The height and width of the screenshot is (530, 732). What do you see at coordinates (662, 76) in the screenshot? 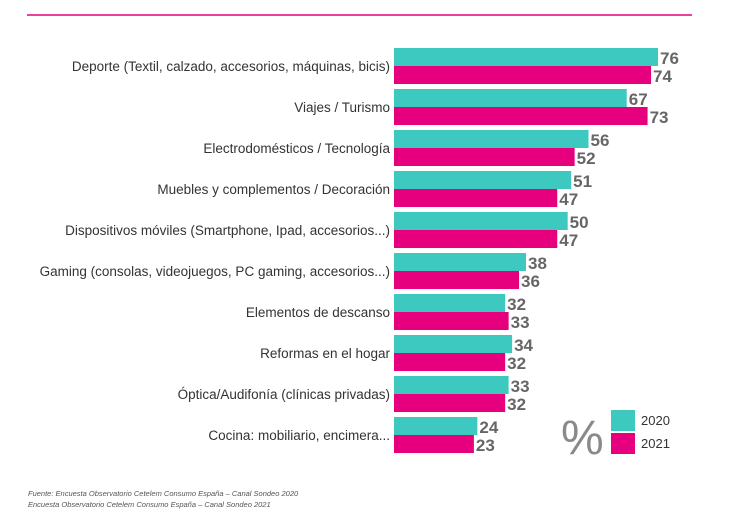
I see `value-label-2021: 74` at bounding box center [662, 76].